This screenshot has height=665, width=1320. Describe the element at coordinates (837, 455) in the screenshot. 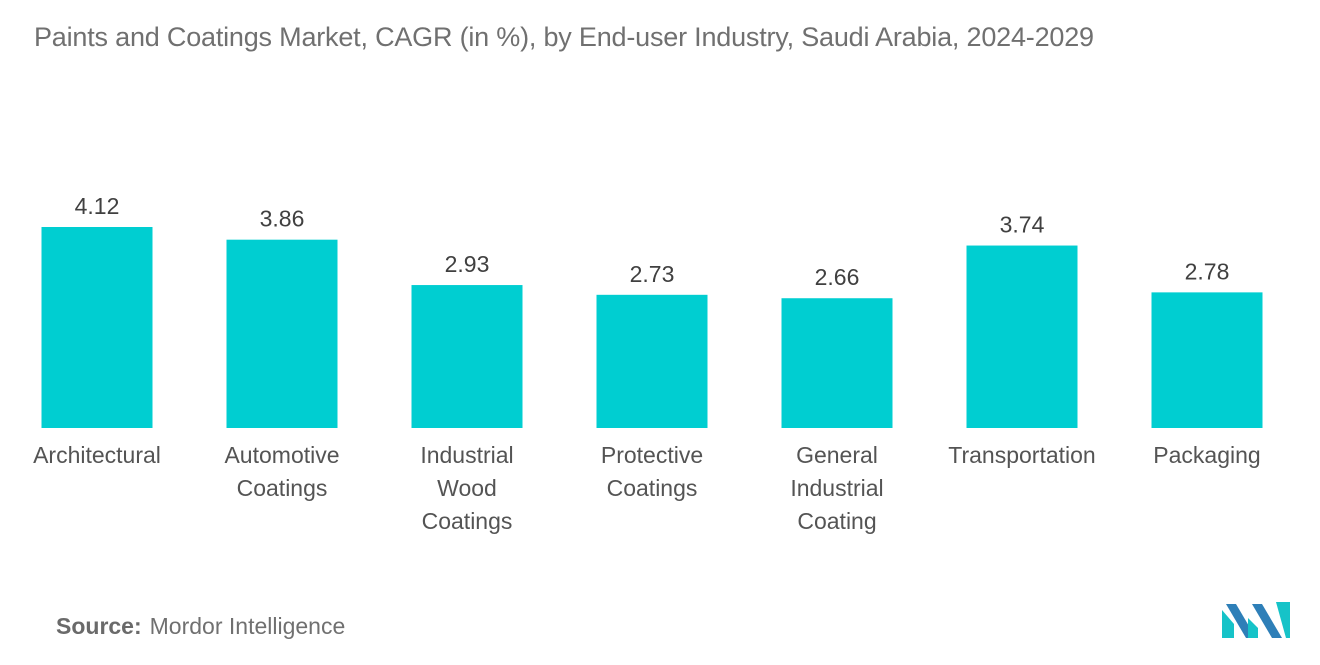

I see `category-label-line: General` at that location.